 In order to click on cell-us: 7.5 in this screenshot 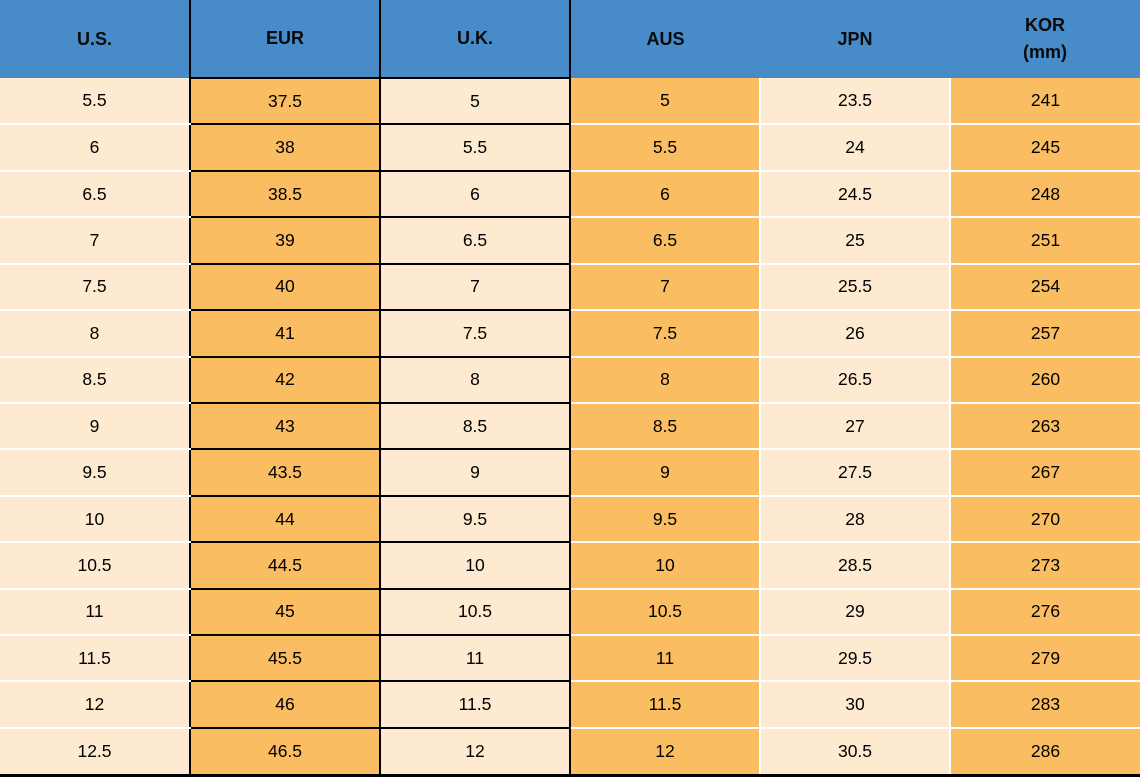, I will do `click(95, 287)`.